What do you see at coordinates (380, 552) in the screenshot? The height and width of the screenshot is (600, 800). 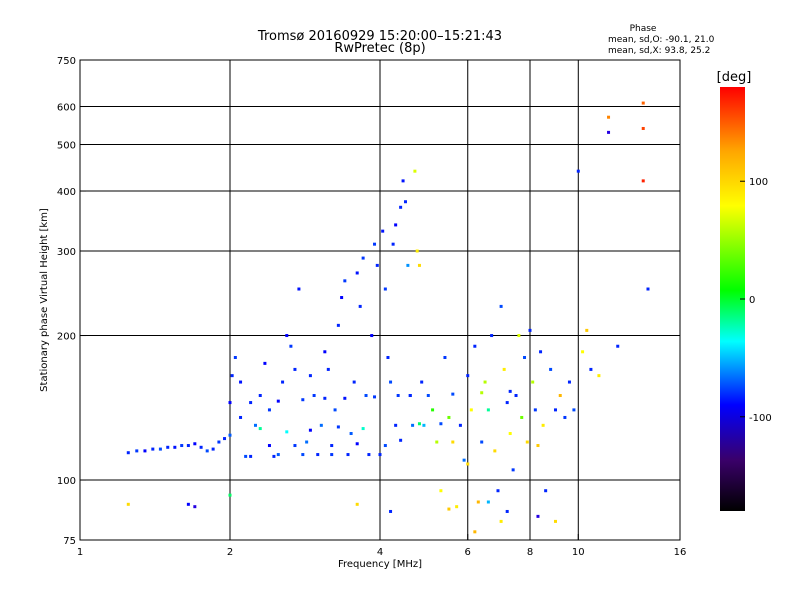 I see `x-tick-label: 4` at bounding box center [380, 552].